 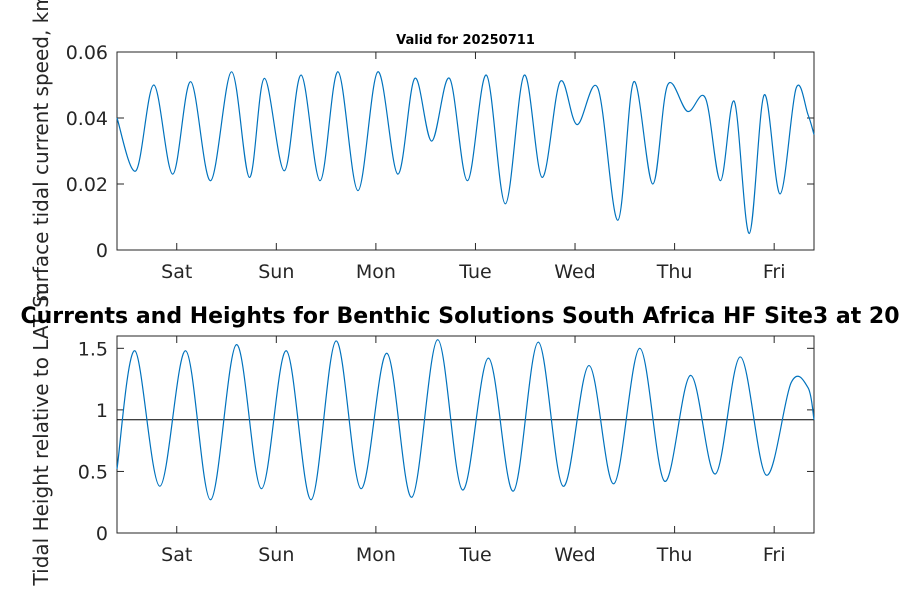 What do you see at coordinates (474, 272) in the screenshot?
I see `current-speed-x-tick-label: Tue` at bounding box center [474, 272].